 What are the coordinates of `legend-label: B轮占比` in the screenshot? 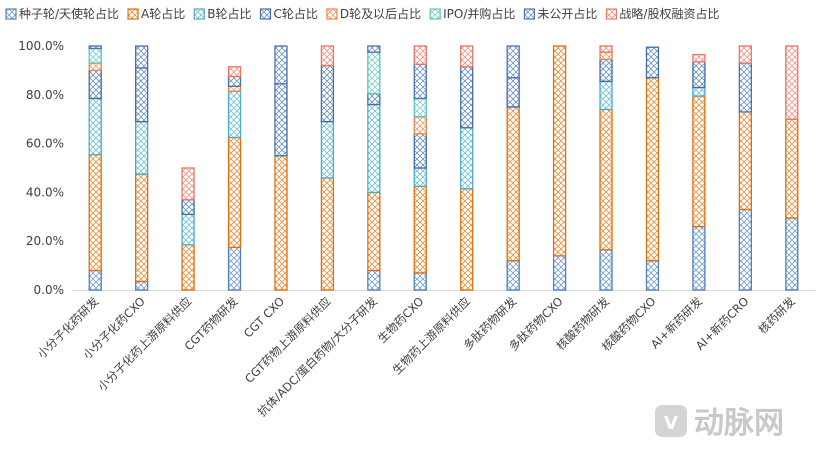 It's located at (229, 13).